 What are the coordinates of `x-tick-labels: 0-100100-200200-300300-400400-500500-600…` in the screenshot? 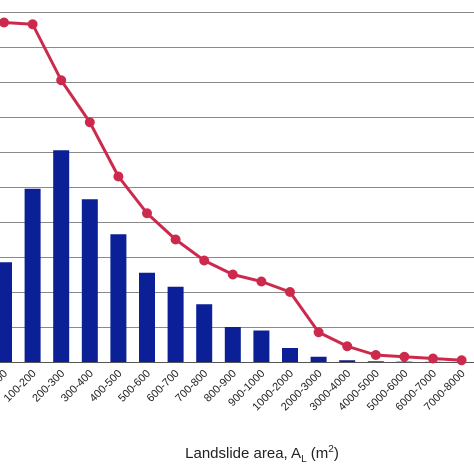 It's located at (234, 391).